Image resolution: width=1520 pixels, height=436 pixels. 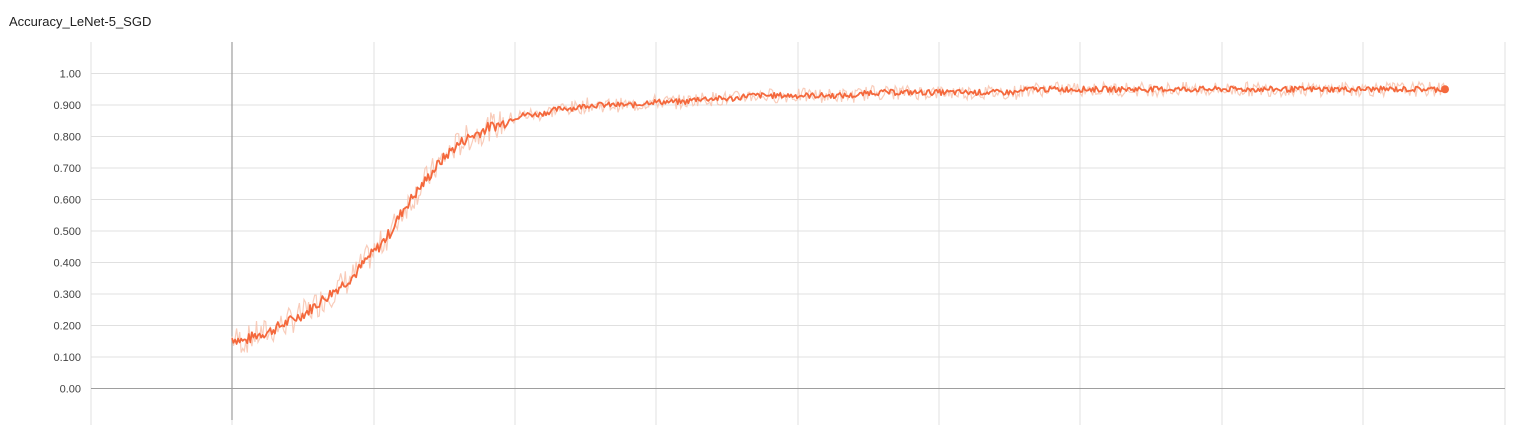 I want to click on chart-title: Accuracy_LeNet-5_SGD, so click(x=80, y=21).